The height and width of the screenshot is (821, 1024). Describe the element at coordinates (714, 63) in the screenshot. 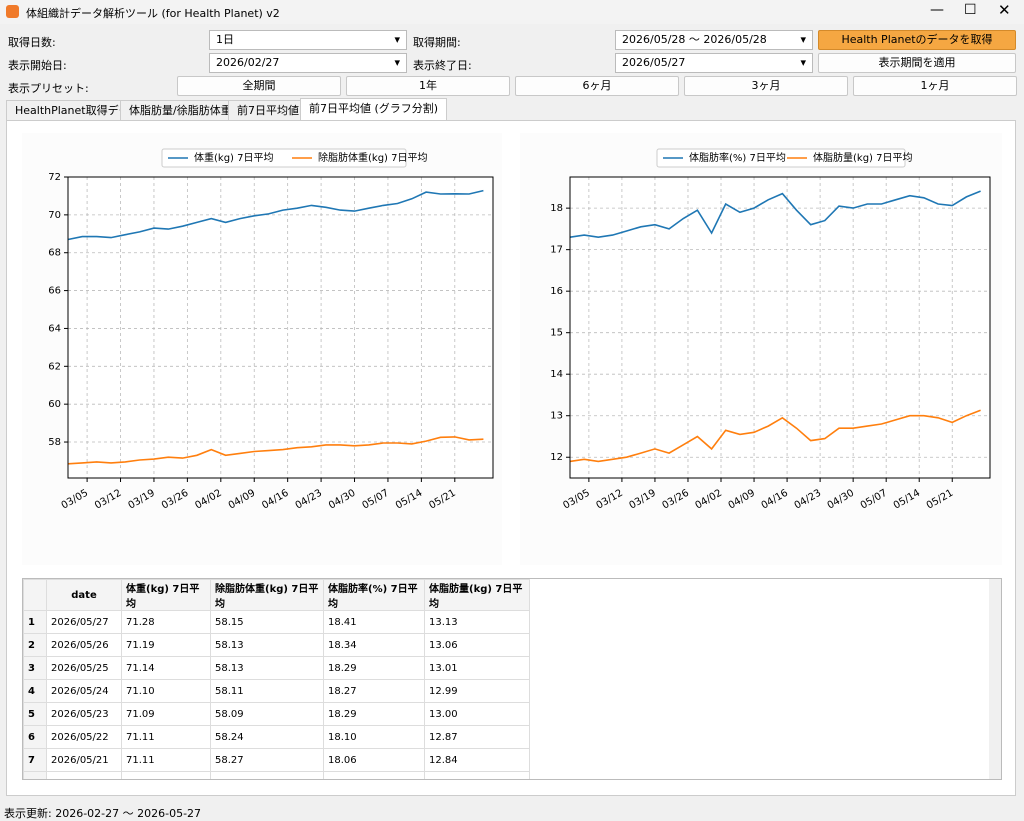

I see `date-input: 2026/05/27 ▾` at that location.